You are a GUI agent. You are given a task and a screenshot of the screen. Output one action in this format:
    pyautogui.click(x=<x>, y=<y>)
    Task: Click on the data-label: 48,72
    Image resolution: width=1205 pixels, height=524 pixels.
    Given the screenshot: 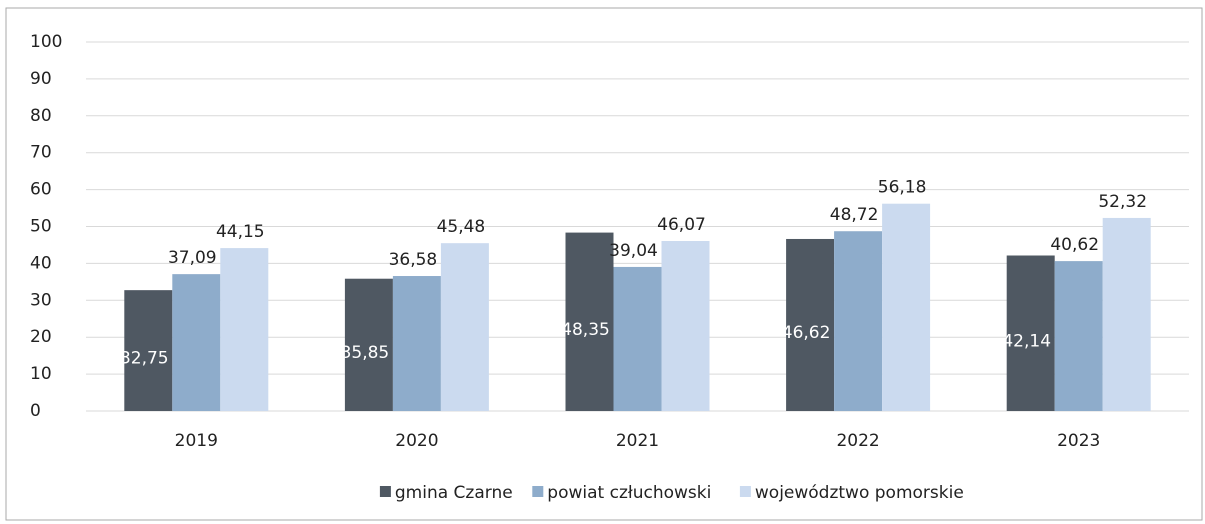 What is the action you would take?
    pyautogui.click(x=854, y=215)
    